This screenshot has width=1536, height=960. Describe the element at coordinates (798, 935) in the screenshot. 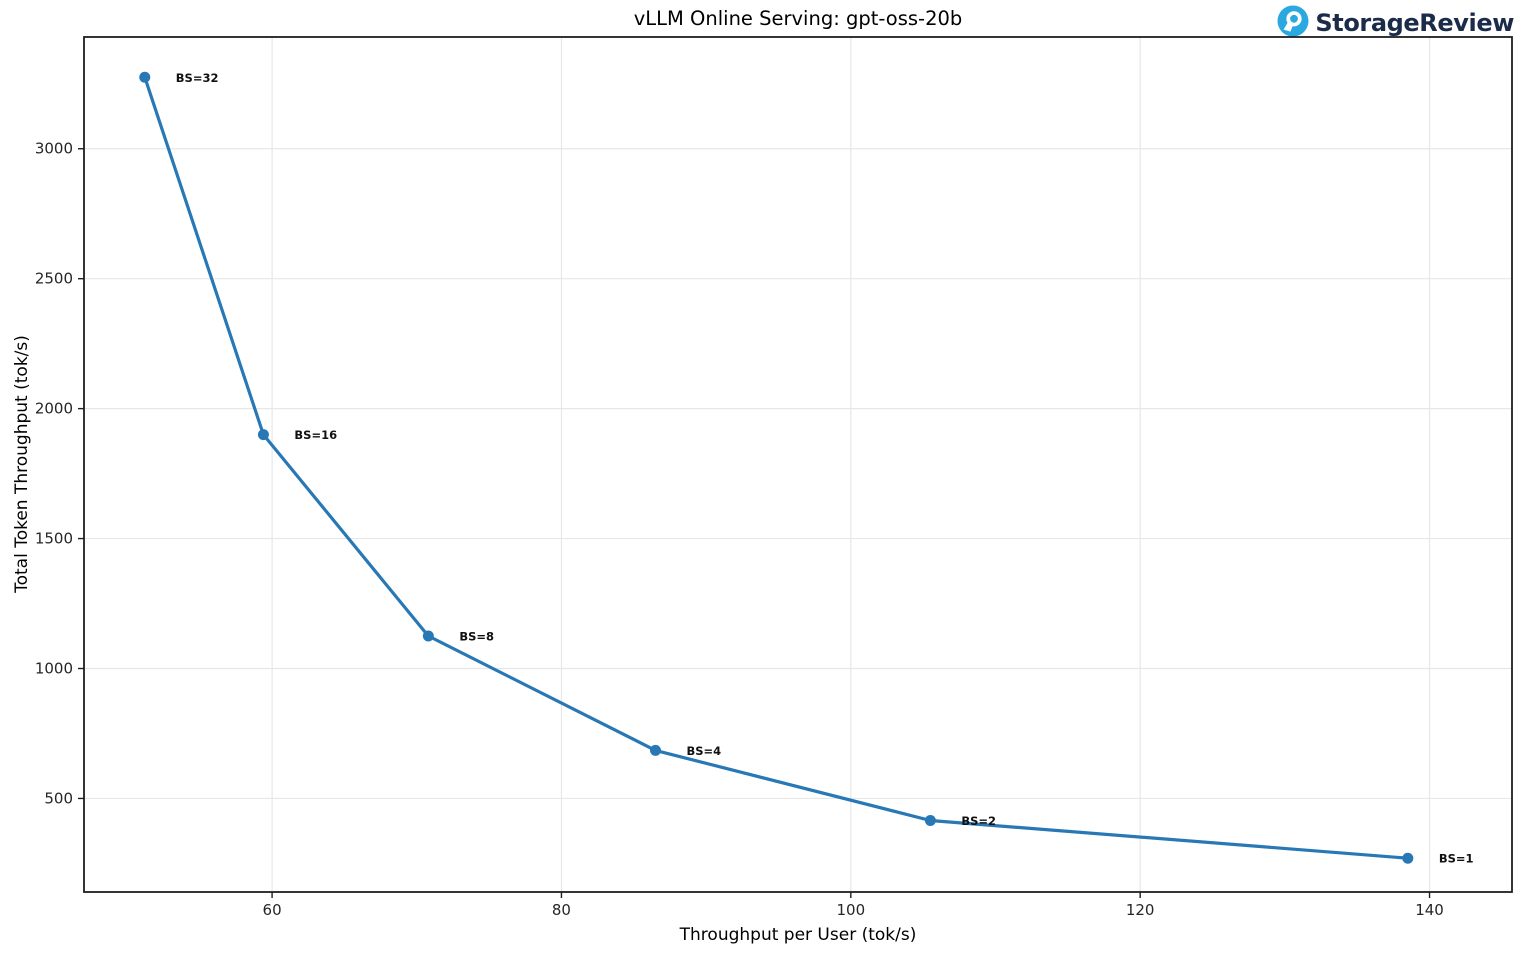

I see `x-axis-label: Throughput per User (tok/s)` at that location.